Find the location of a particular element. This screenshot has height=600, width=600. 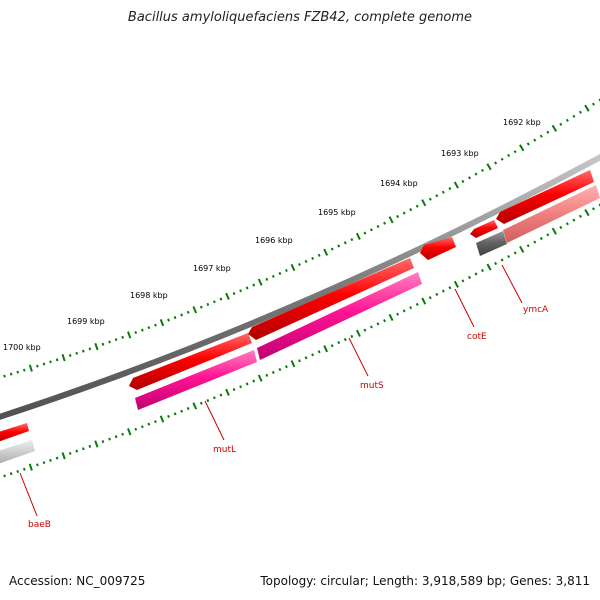

gene-label-mutL: mutL is located at coordinates (224, 450).